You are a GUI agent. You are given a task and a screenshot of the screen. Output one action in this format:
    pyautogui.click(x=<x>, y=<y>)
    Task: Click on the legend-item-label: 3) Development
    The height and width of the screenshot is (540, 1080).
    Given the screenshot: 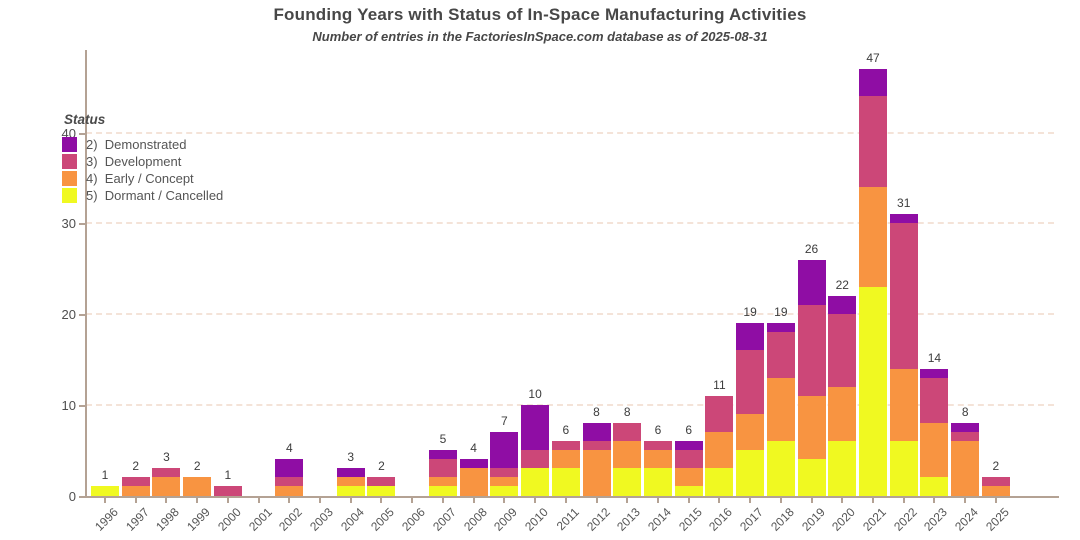 What is the action you would take?
    pyautogui.click(x=134, y=161)
    